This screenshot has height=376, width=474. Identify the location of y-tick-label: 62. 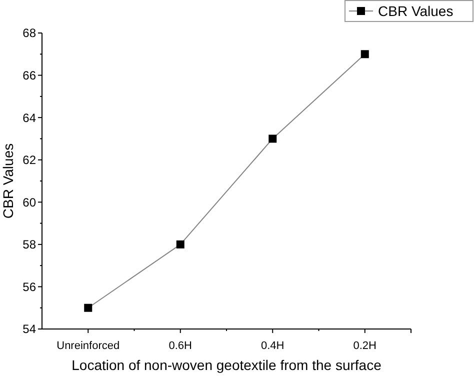
(29, 160).